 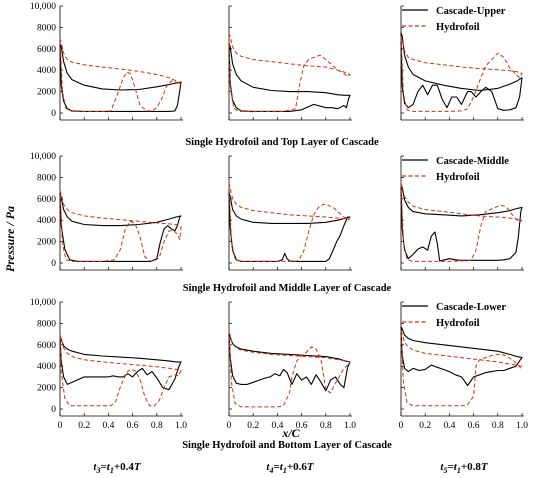 What do you see at coordinates (290, 468) in the screenshot?
I see `time-label-t4: t4=t1+0.6T` at bounding box center [290, 468].